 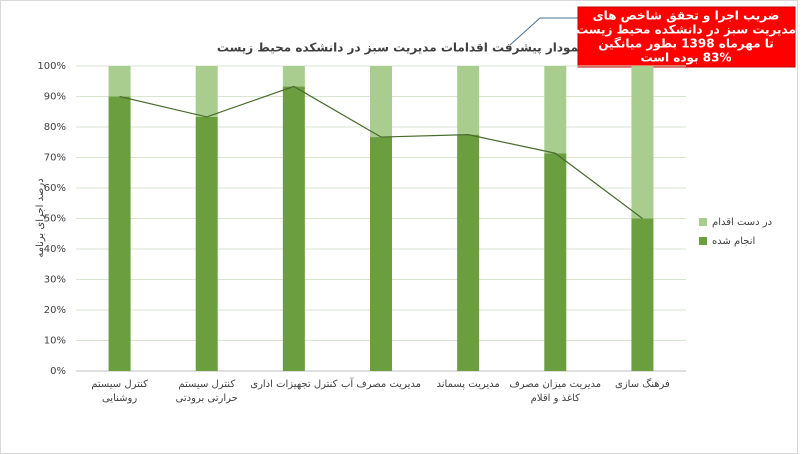 I want to click on x-tick-label: فرهنگ سازی, so click(x=642, y=384).